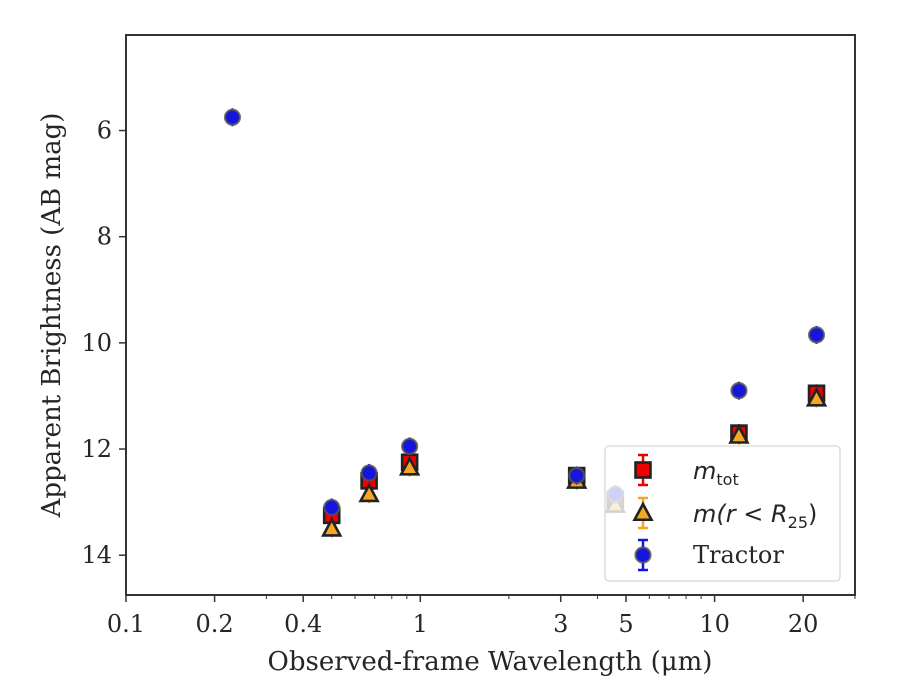 Image resolution: width=900 pixels, height=700 pixels. I want to click on x-tick-label: 10, so click(714, 624).